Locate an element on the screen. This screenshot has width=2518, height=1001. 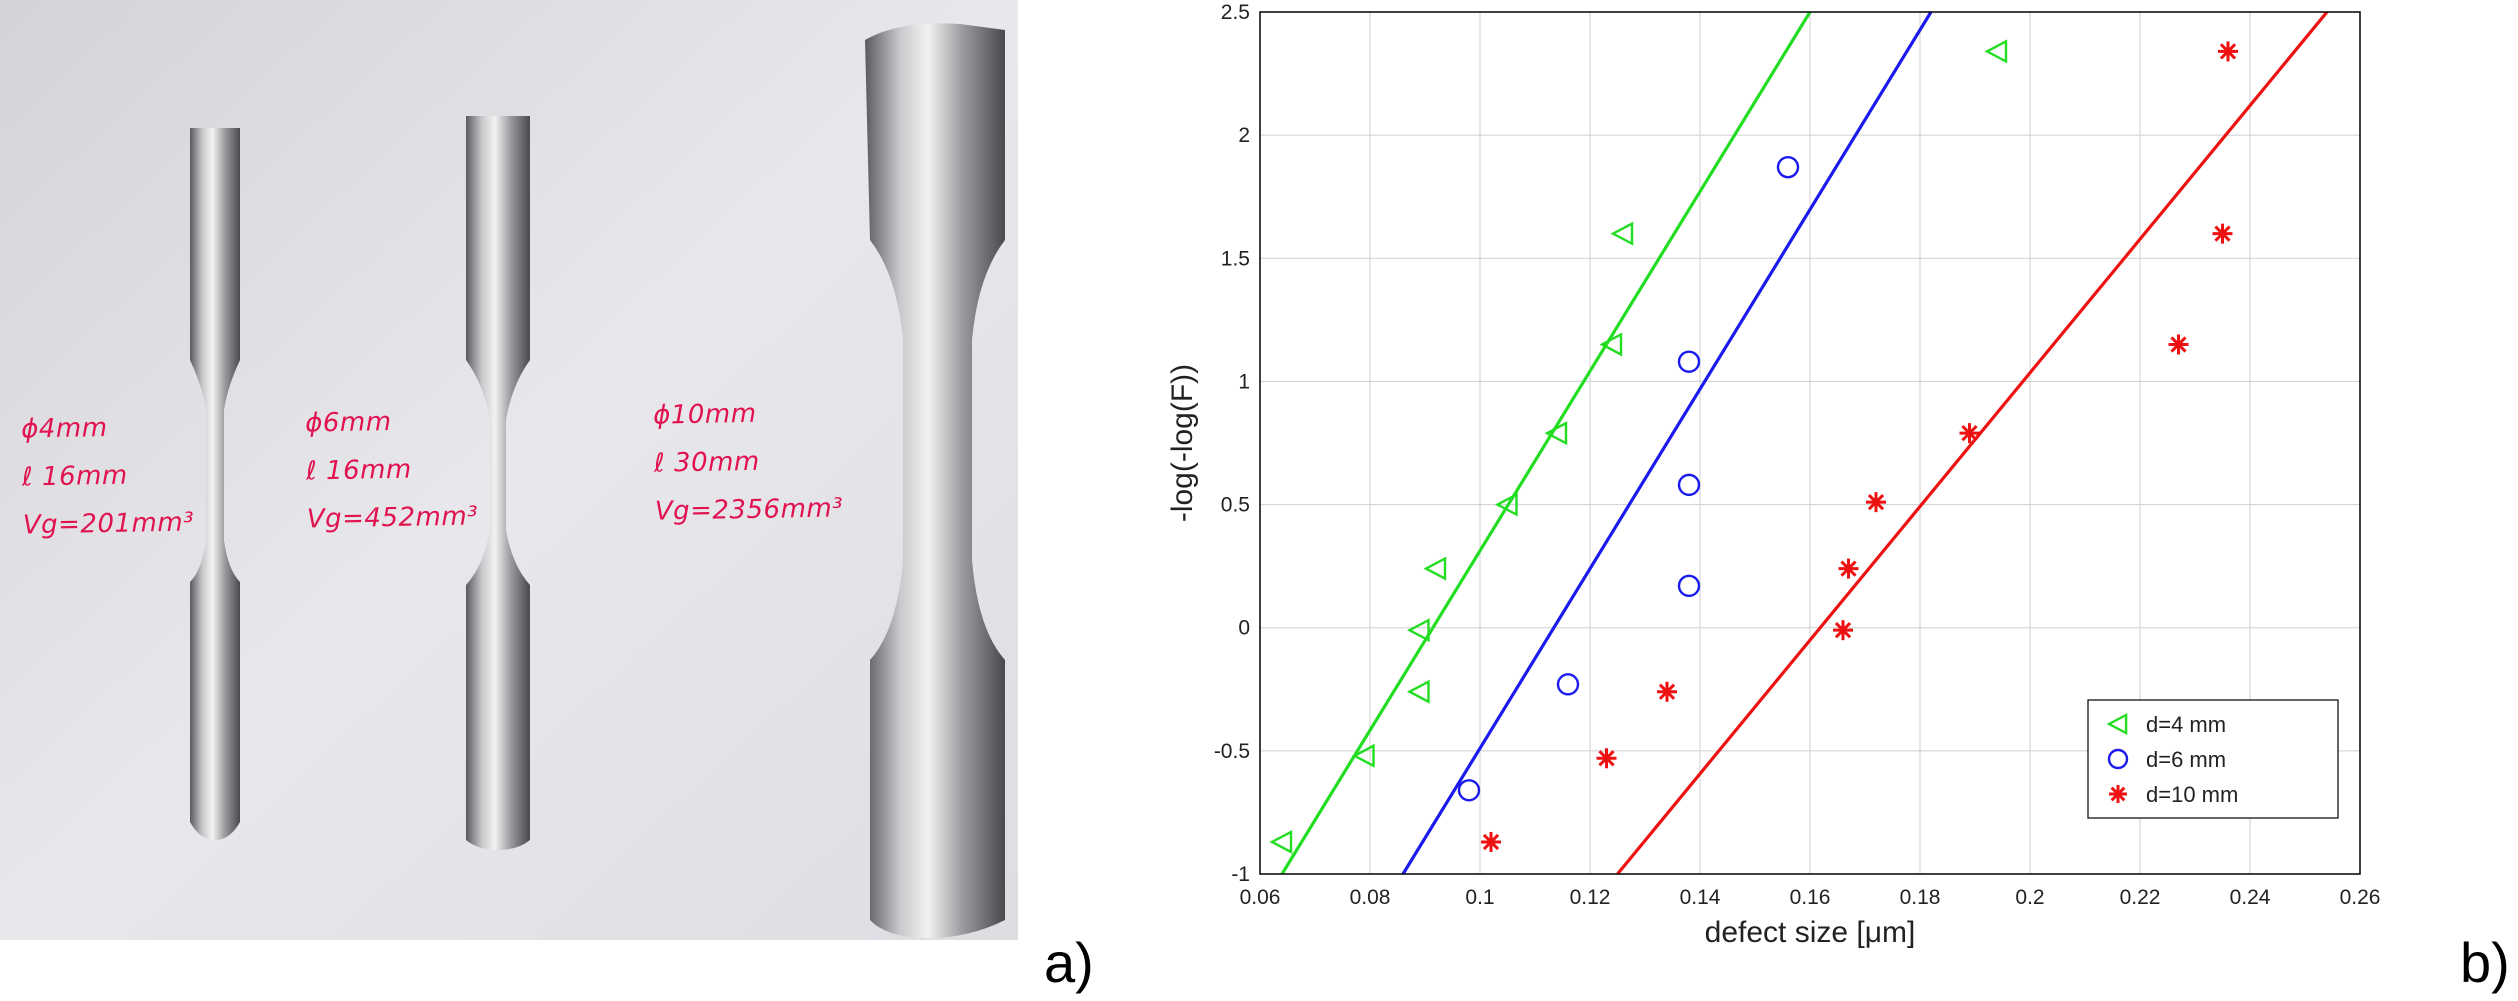
specimen-length: ℓ 30mm is located at coordinates (707, 462).